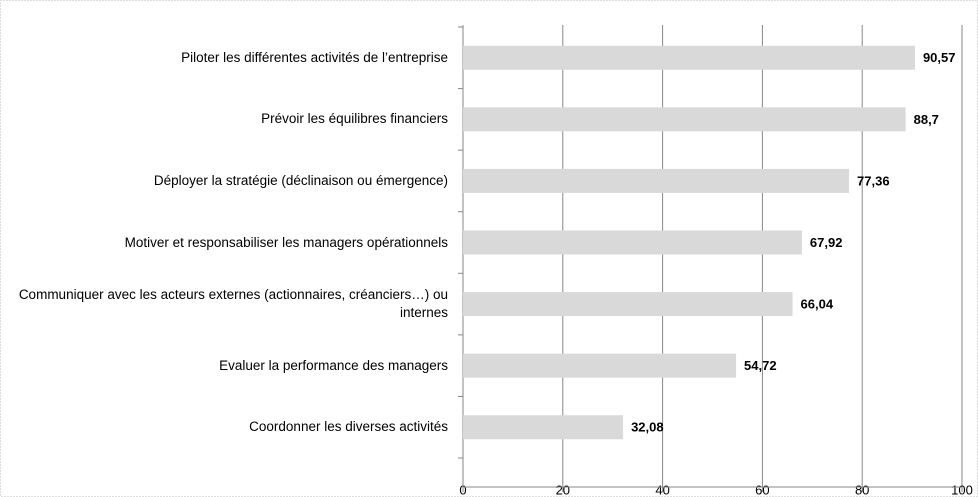 Image resolution: width=978 pixels, height=497 pixels. Describe the element at coordinates (760, 365) in the screenshot. I see `value-label: 54,72` at that location.